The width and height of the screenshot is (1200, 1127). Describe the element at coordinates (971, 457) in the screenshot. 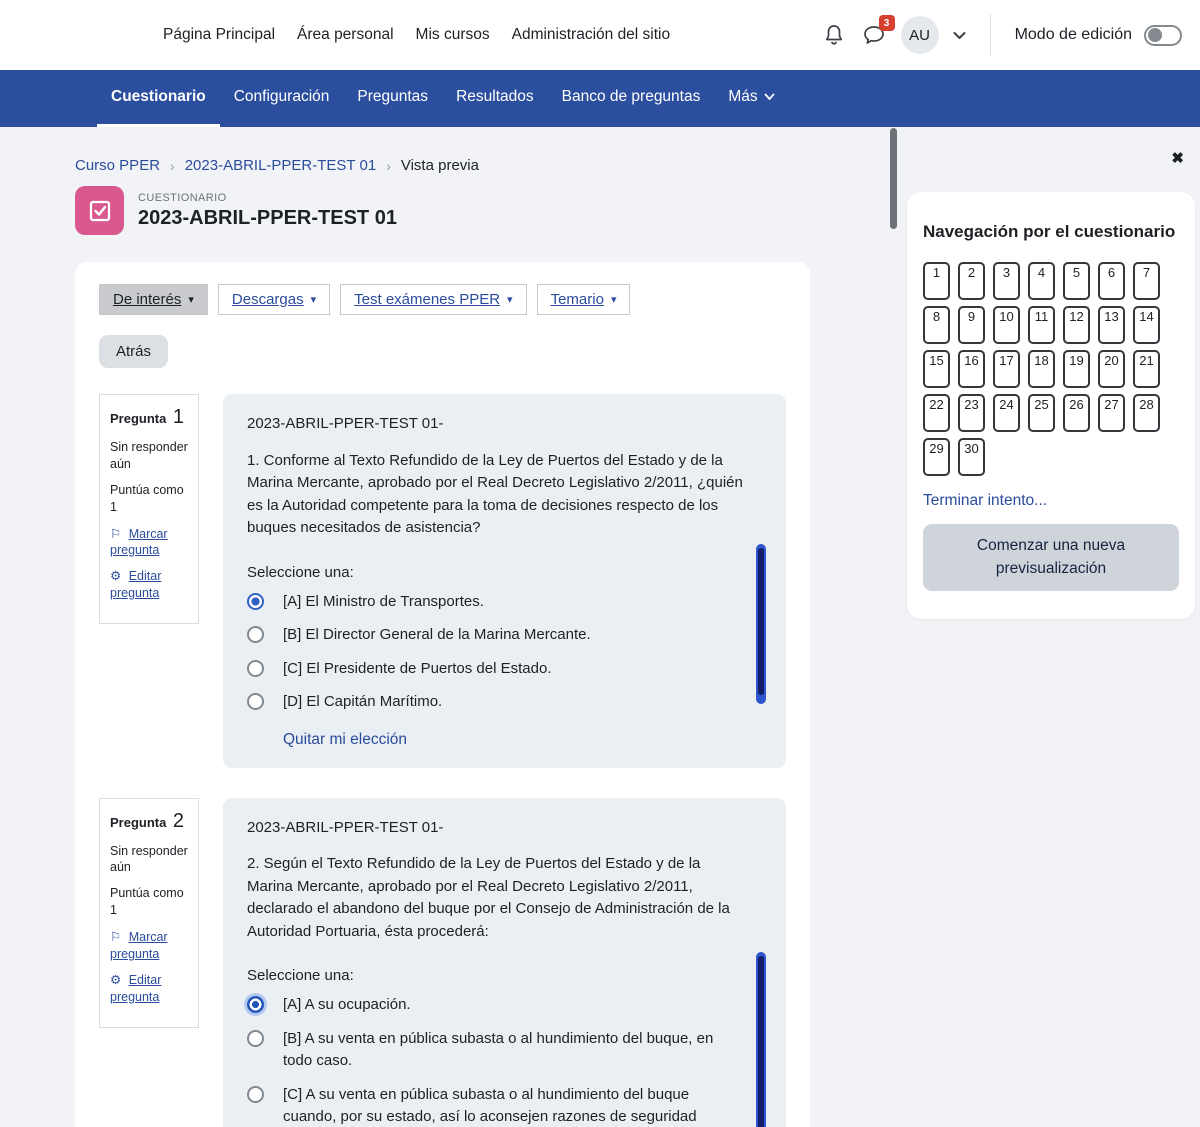

I see `question-nav-button-30: 30` at that location.